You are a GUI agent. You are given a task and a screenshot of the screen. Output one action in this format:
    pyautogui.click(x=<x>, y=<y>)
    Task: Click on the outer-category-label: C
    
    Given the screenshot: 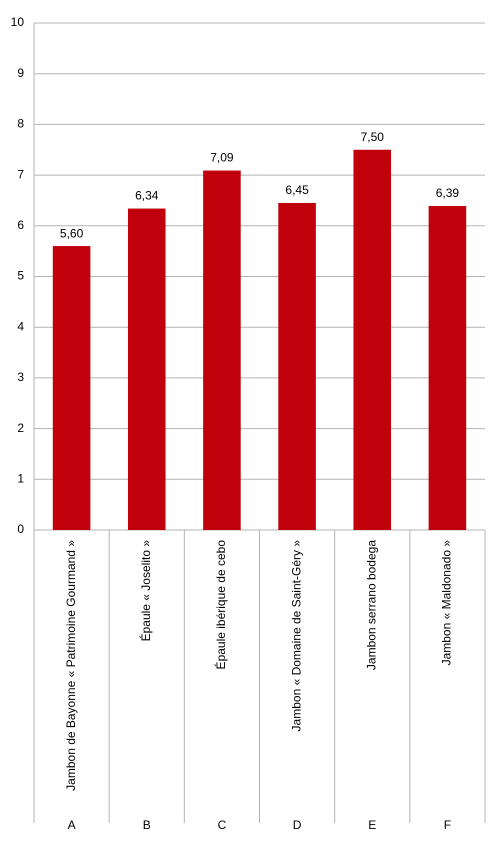 What is the action you would take?
    pyautogui.click(x=222, y=825)
    